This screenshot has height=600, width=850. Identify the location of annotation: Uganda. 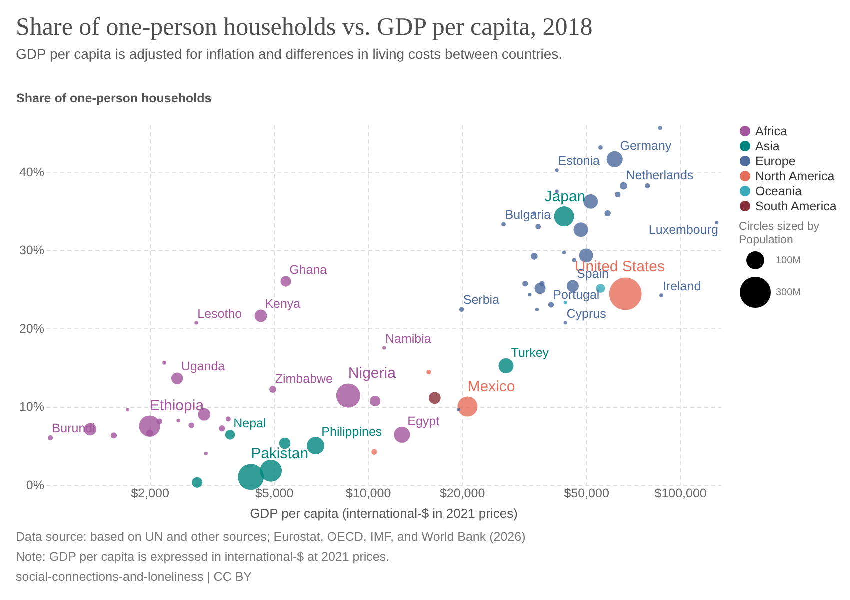
(203, 367).